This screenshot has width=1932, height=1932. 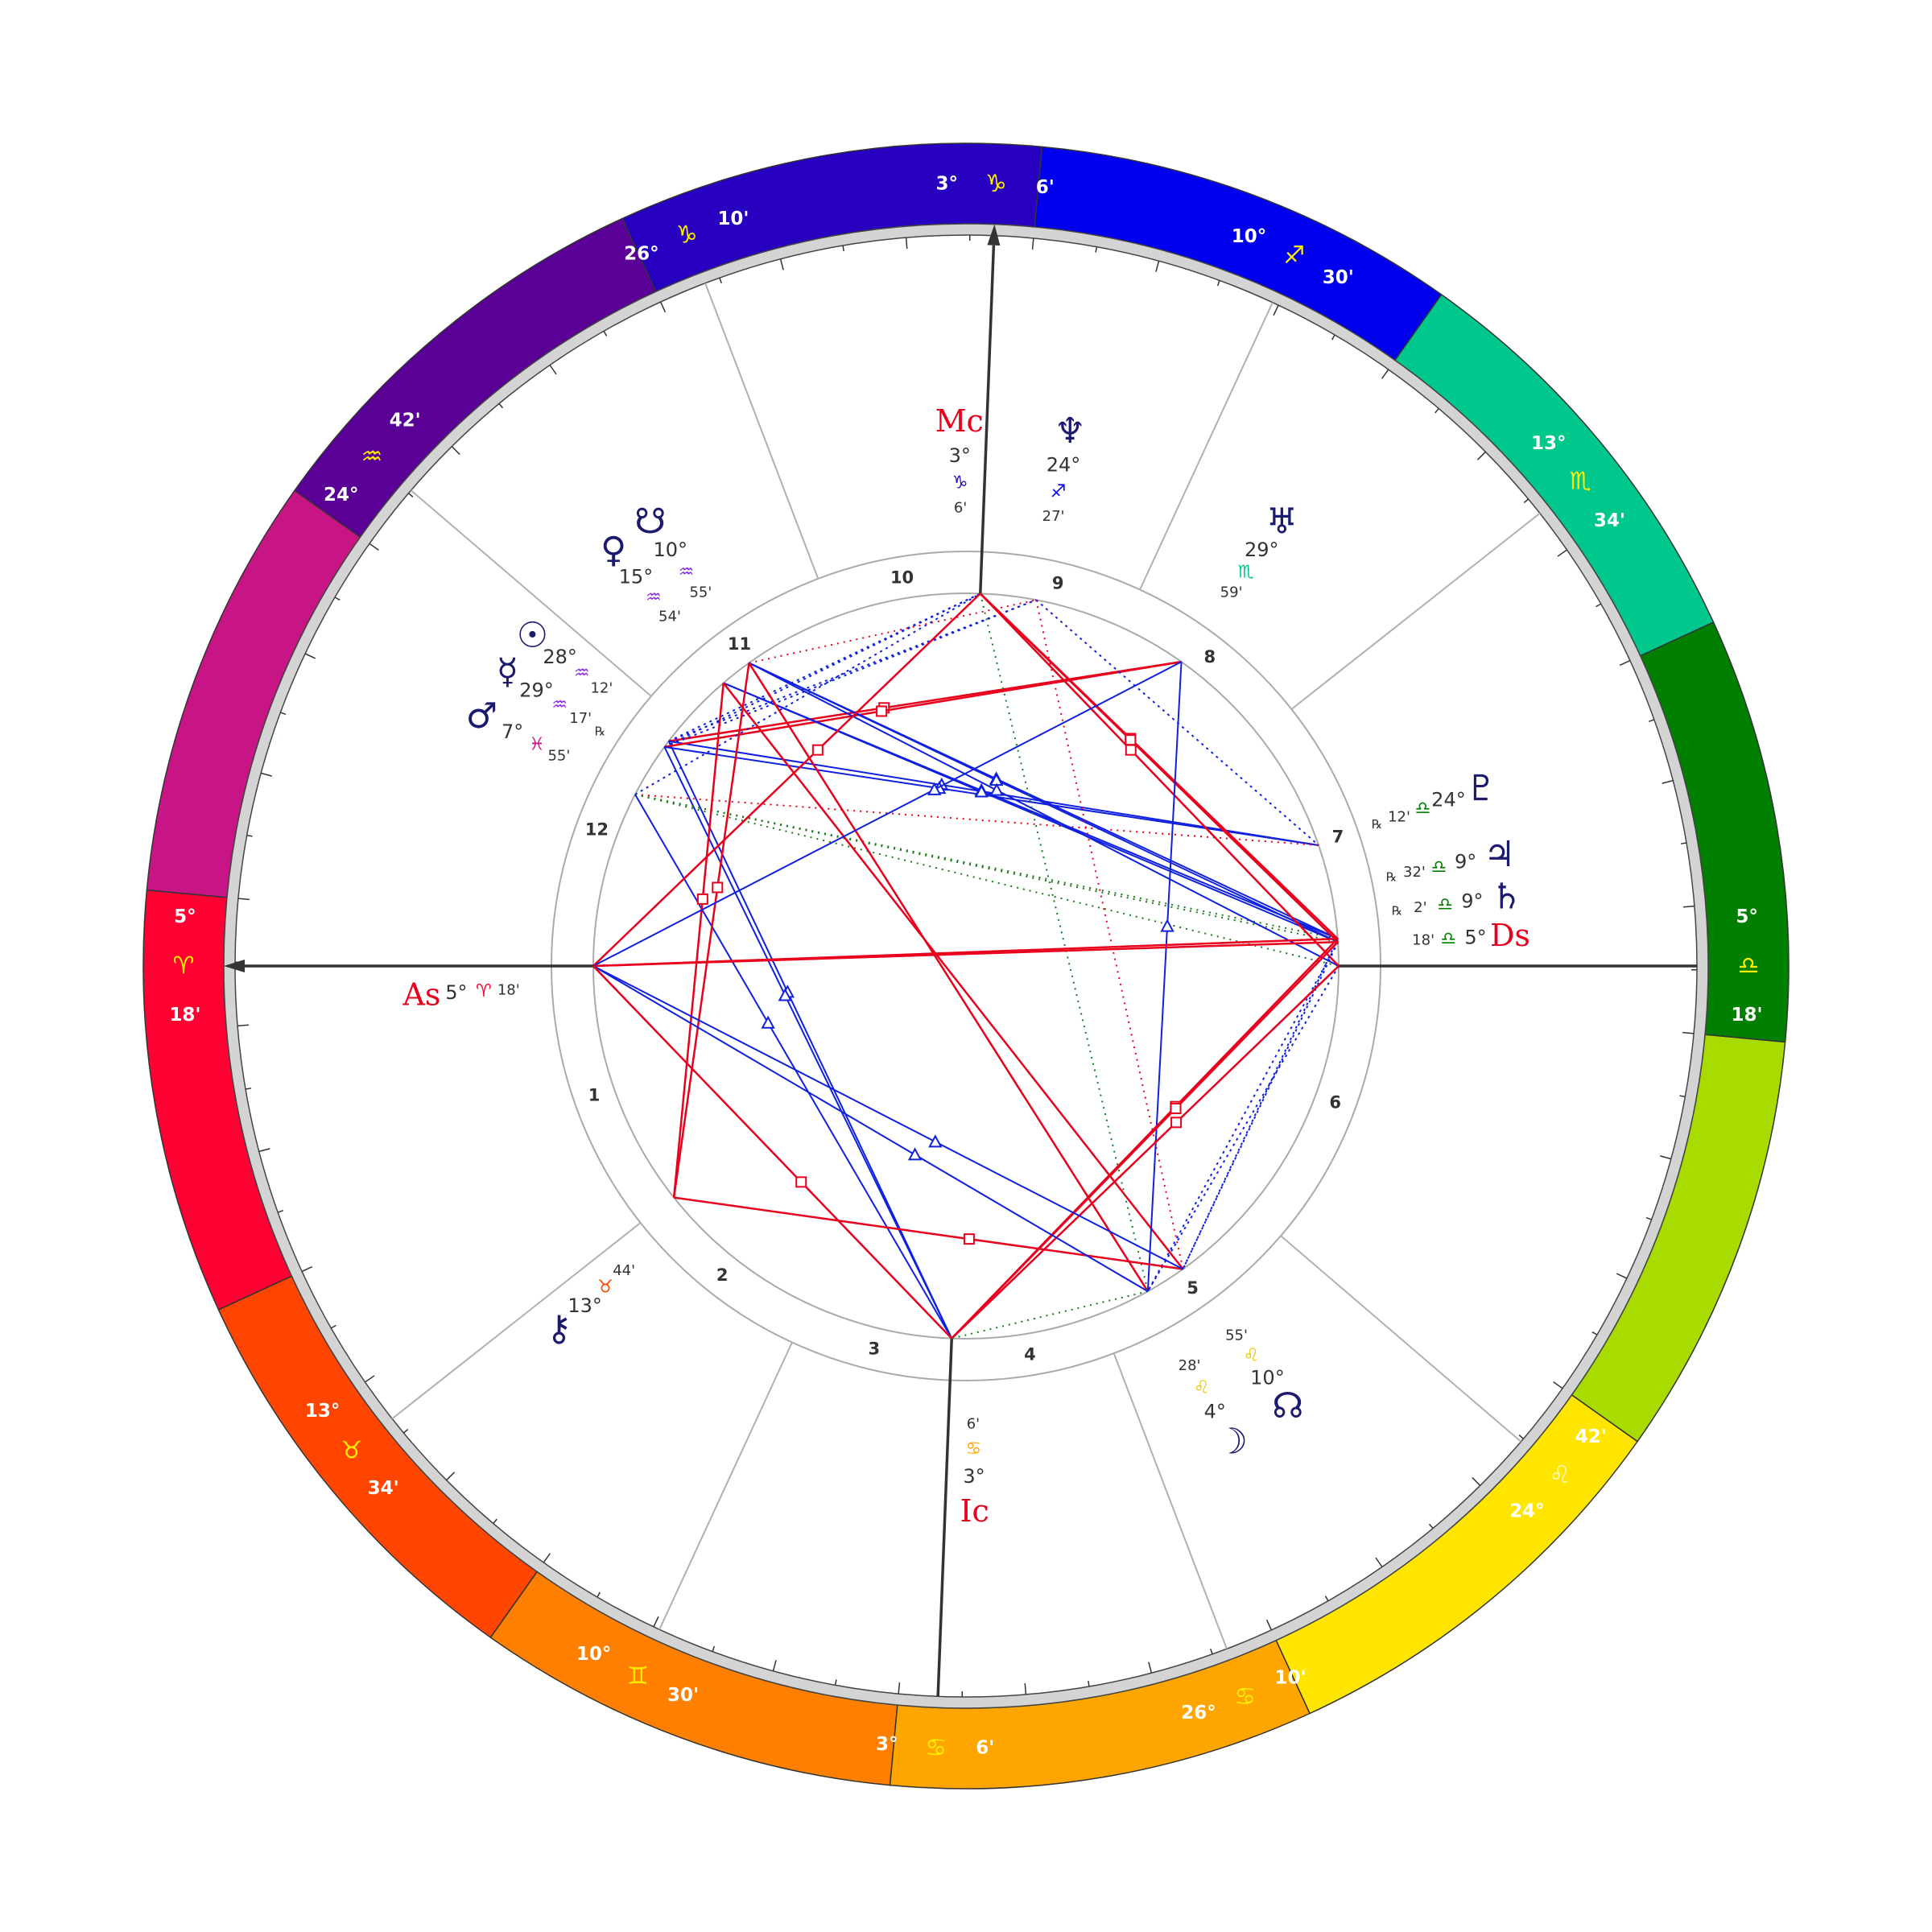 What do you see at coordinates (1510, 935) in the screenshot?
I see `angle-label: Ds` at bounding box center [1510, 935].